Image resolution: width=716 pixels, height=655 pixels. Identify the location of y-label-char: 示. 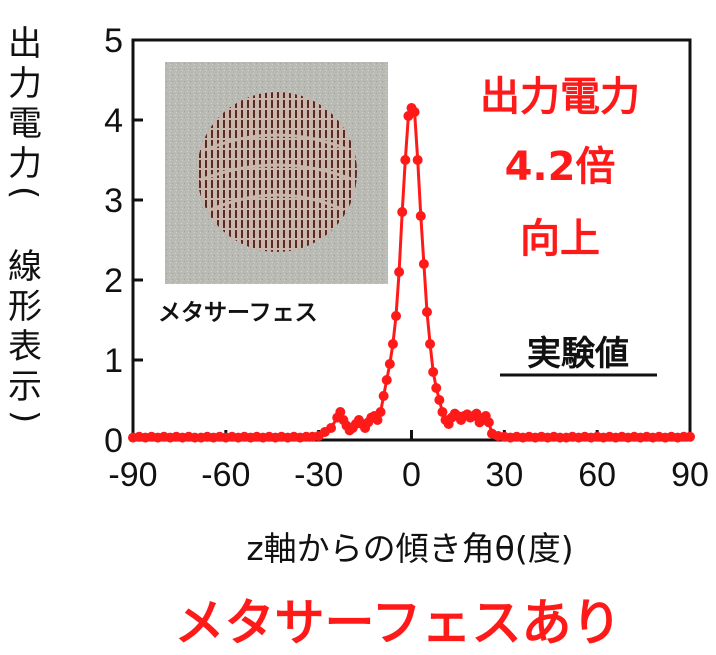
(25, 387).